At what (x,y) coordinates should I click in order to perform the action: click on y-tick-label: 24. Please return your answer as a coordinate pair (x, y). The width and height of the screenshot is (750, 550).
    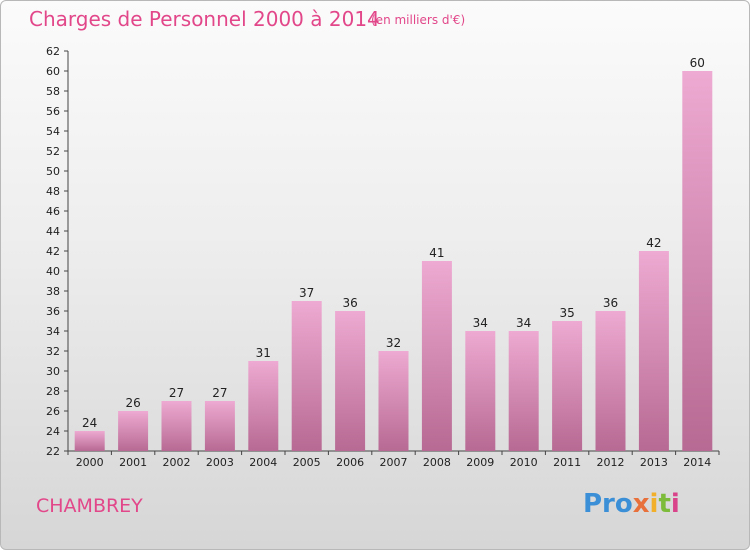
    Looking at the image, I should click on (53, 431).